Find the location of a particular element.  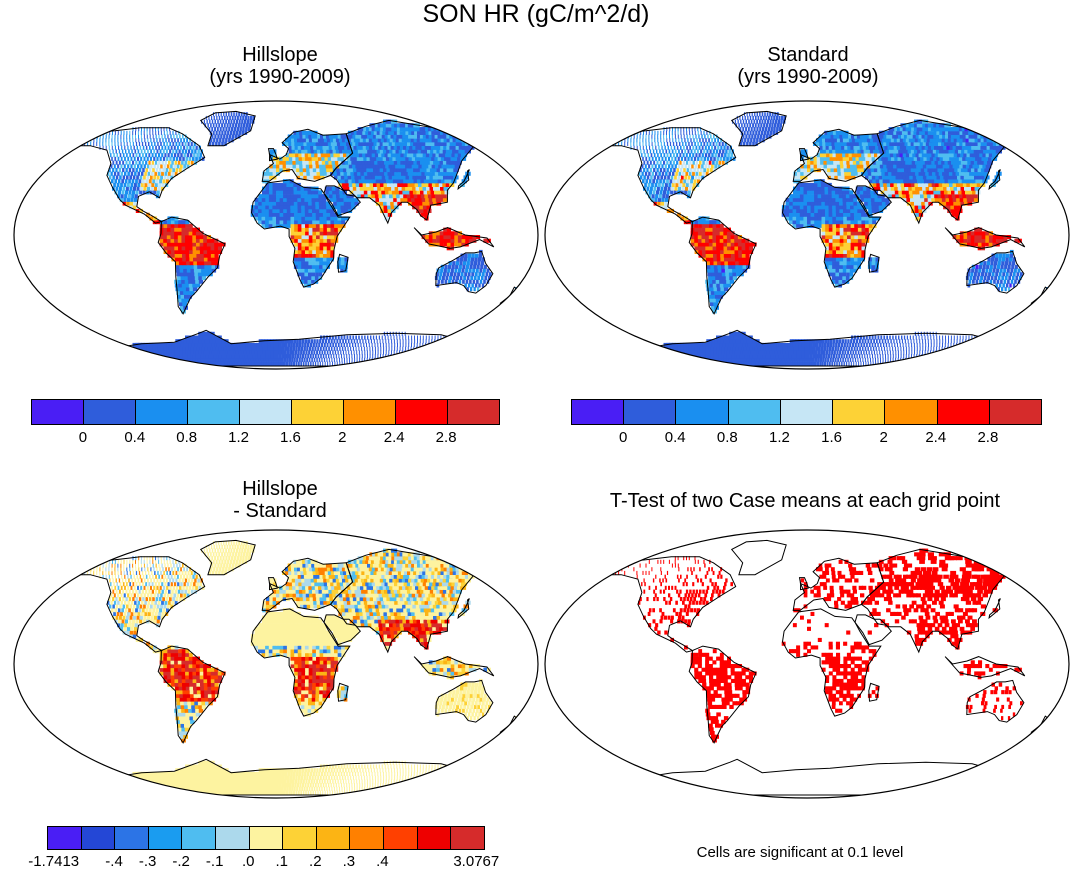

panel-title-difference: Hillslope - Standard is located at coordinates (280, 500).